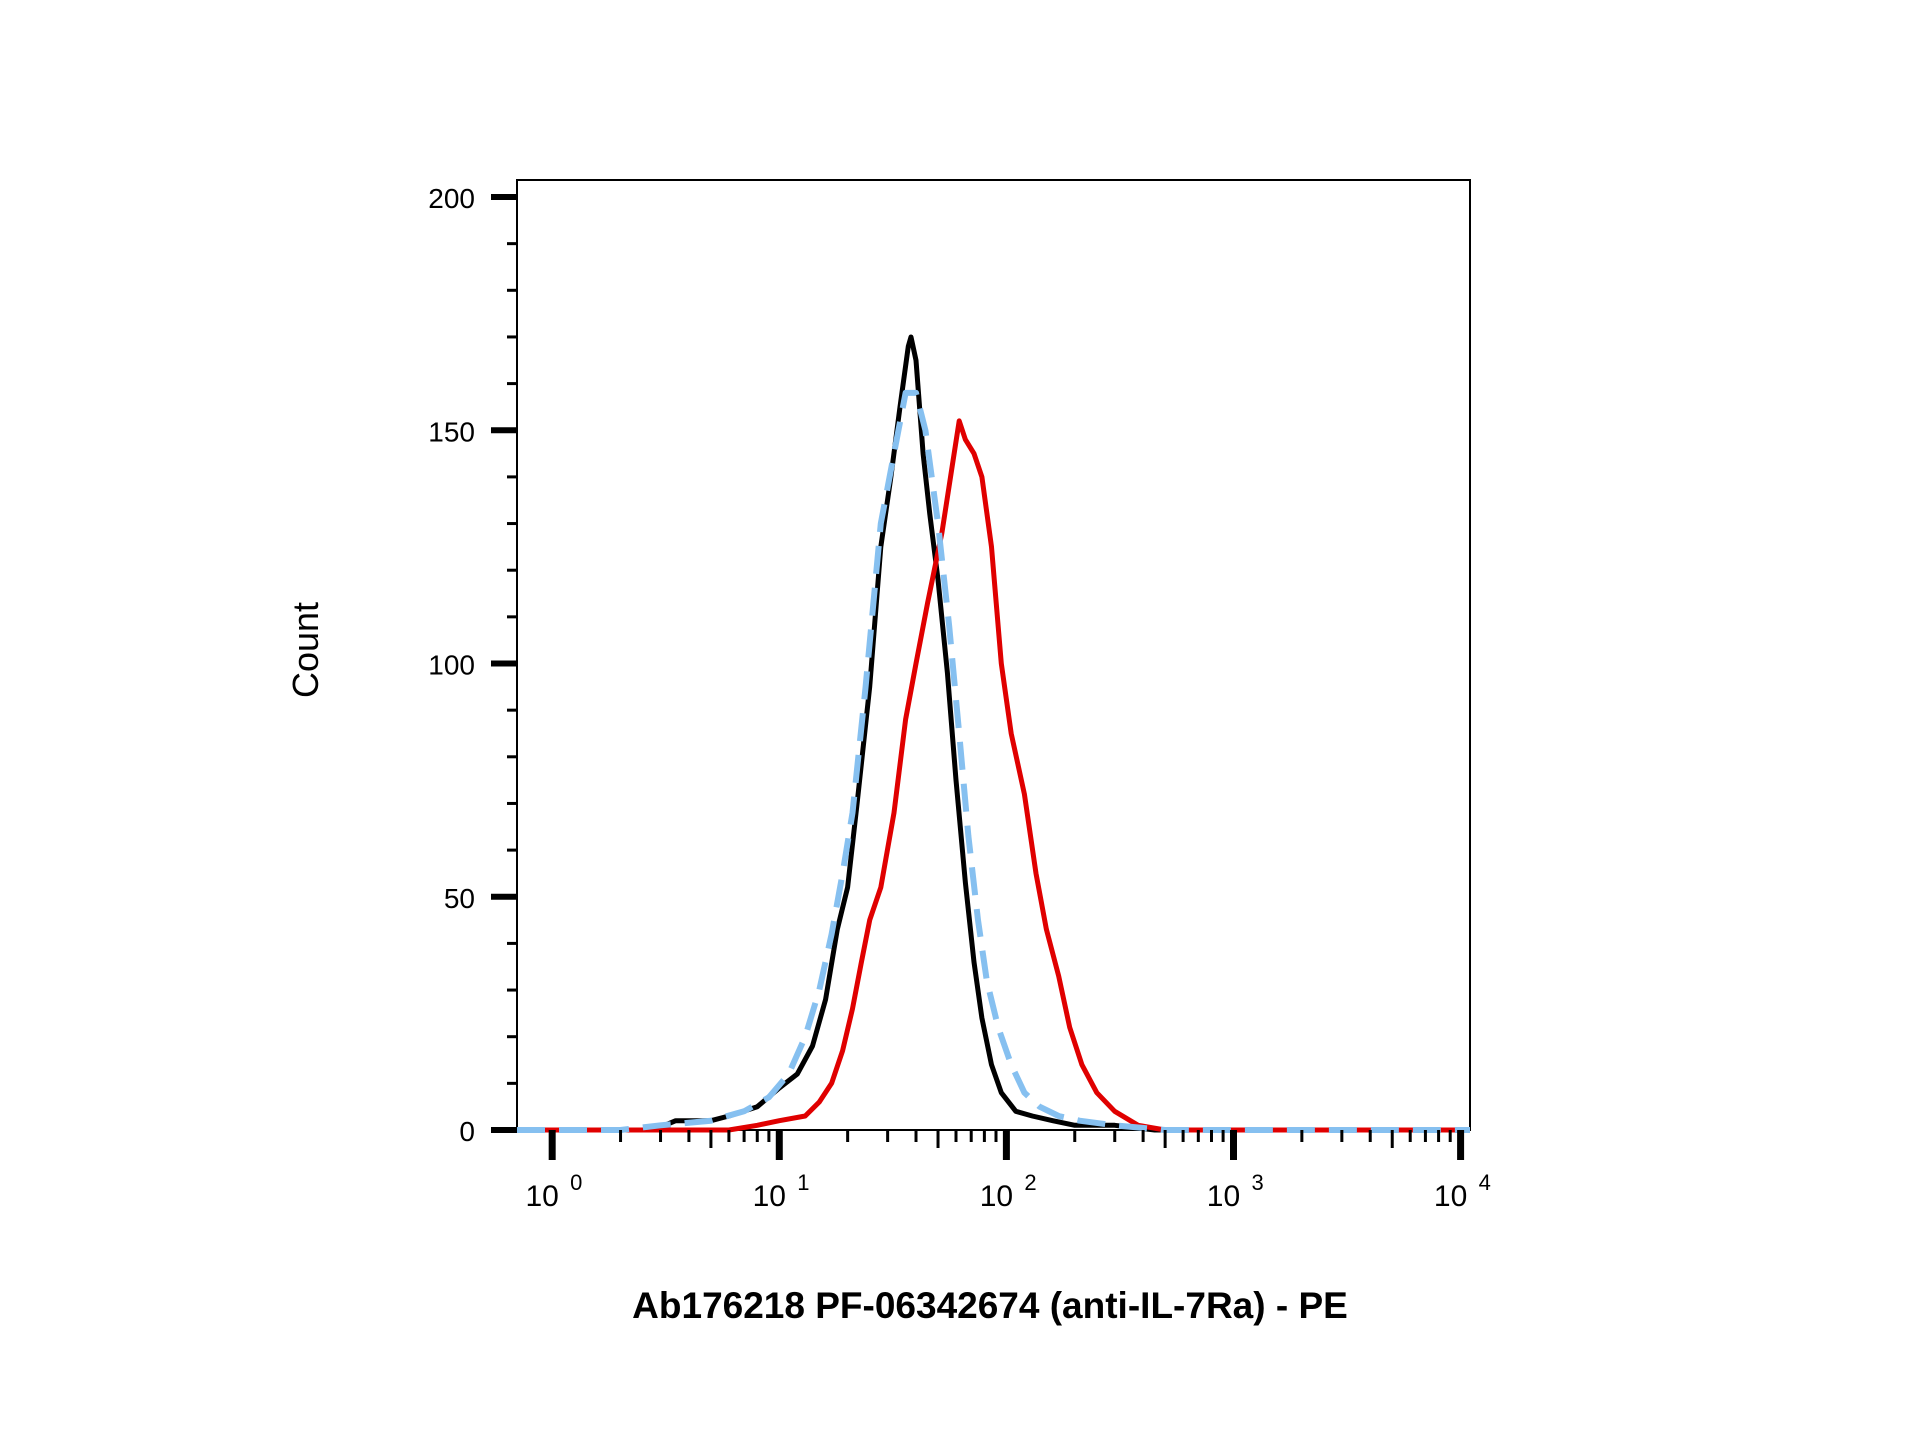 The width and height of the screenshot is (1920, 1440). What do you see at coordinates (451, 665) in the screenshot?
I see `y-tick-label: 100` at bounding box center [451, 665].